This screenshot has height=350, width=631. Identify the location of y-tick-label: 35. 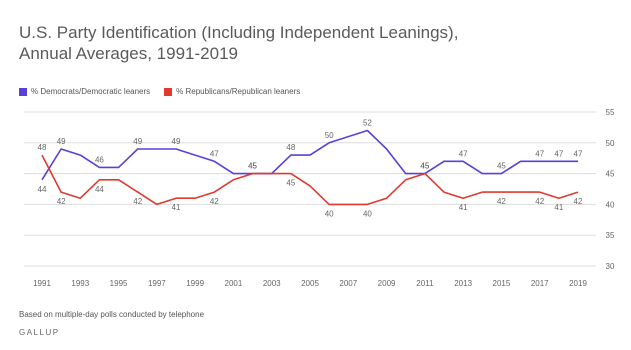
(610, 235).